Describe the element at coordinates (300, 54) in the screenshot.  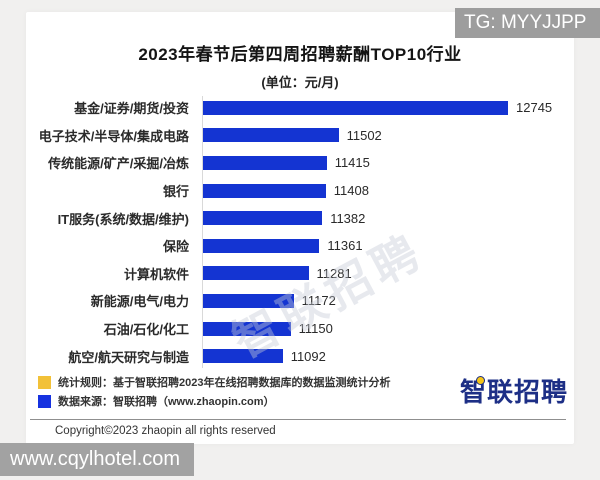
I see `page-title: 2023年春节后第四周招聘薪酬TOP10行业` at that location.